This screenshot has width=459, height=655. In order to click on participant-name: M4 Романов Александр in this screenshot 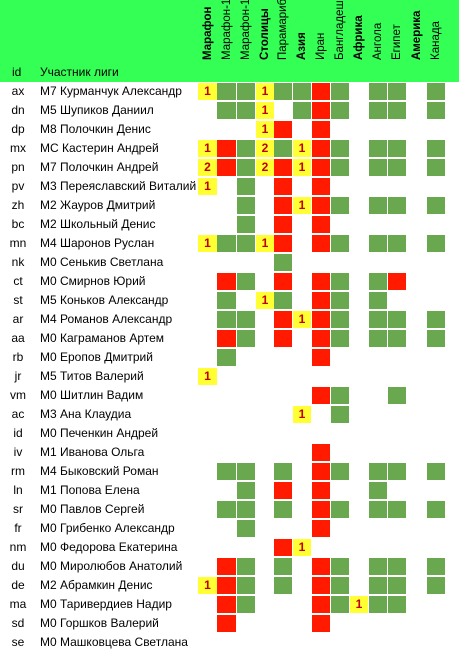, I will do `click(106, 319)`.